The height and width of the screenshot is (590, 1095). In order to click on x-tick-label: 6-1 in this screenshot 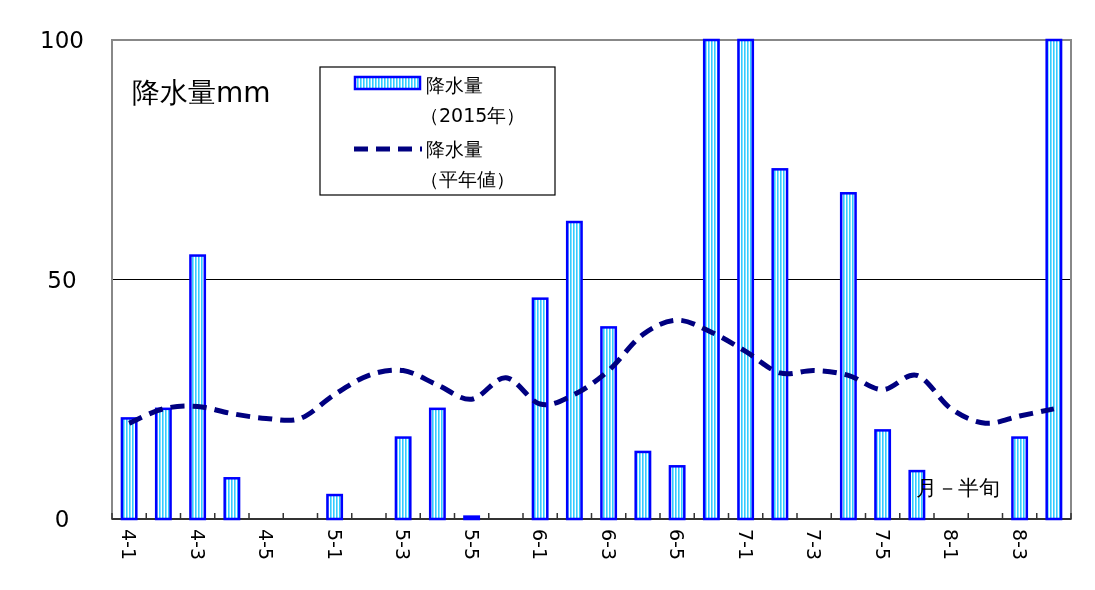, I will do `click(540, 545)`.